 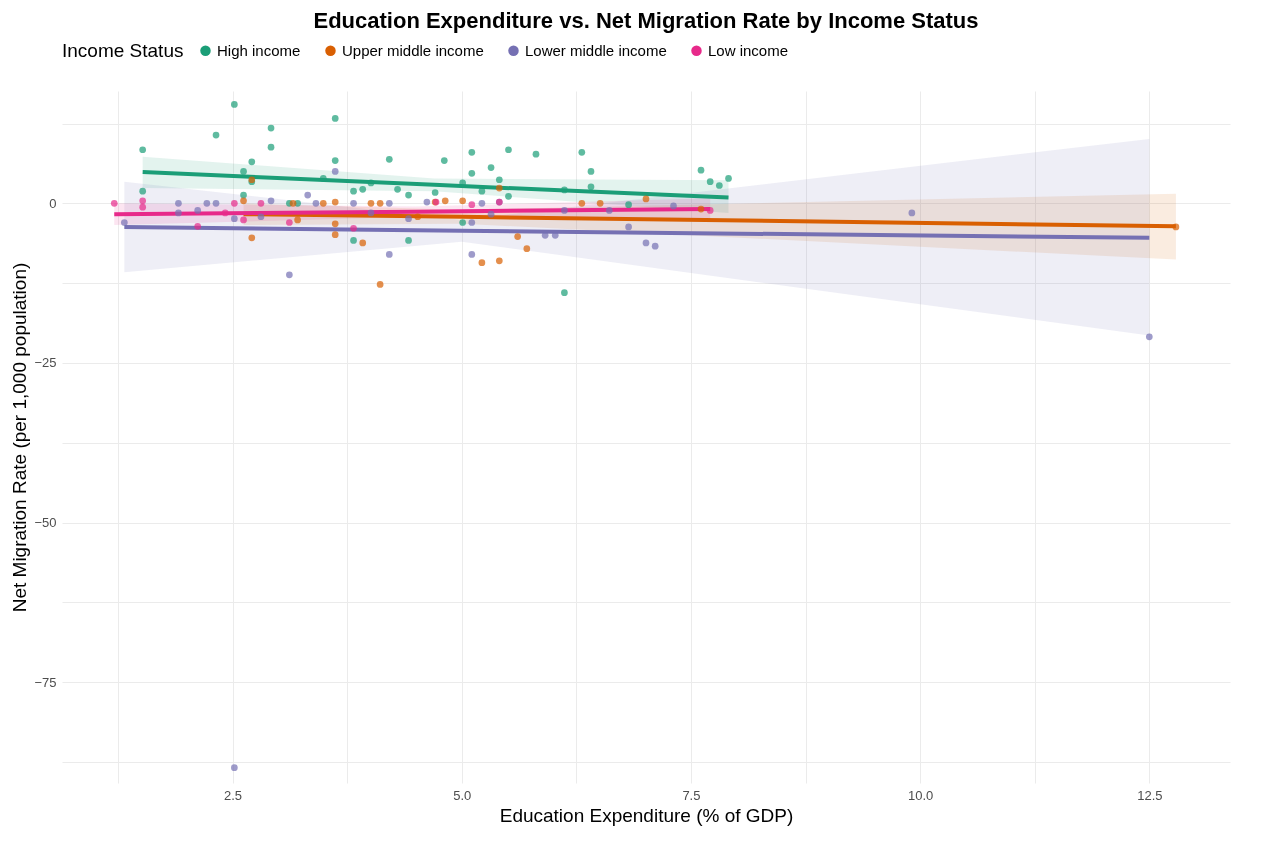 I want to click on legend-label: Upper middle income, so click(x=413, y=50).